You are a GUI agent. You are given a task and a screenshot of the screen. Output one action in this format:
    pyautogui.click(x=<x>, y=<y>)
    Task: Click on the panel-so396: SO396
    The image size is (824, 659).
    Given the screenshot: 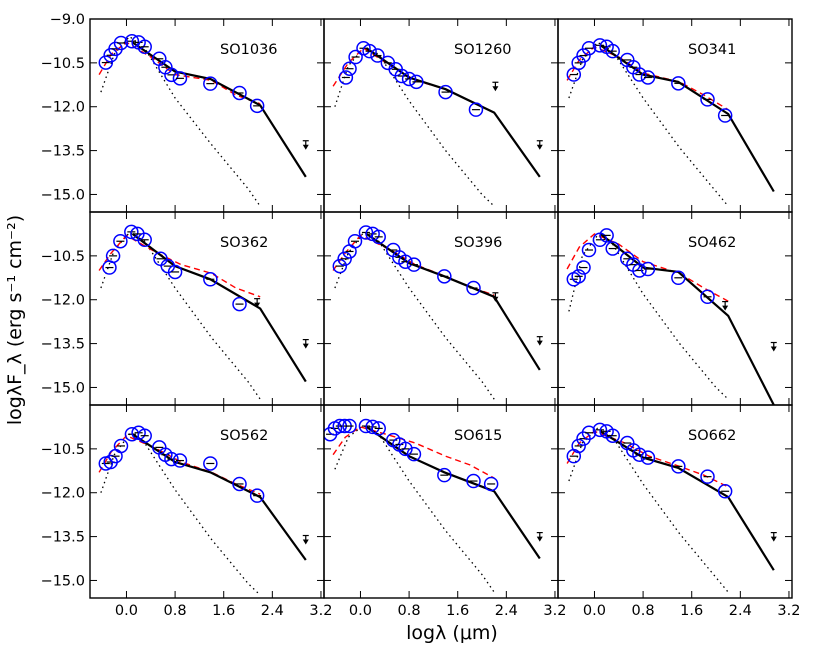 What is the action you would take?
    pyautogui.click(x=441, y=308)
    